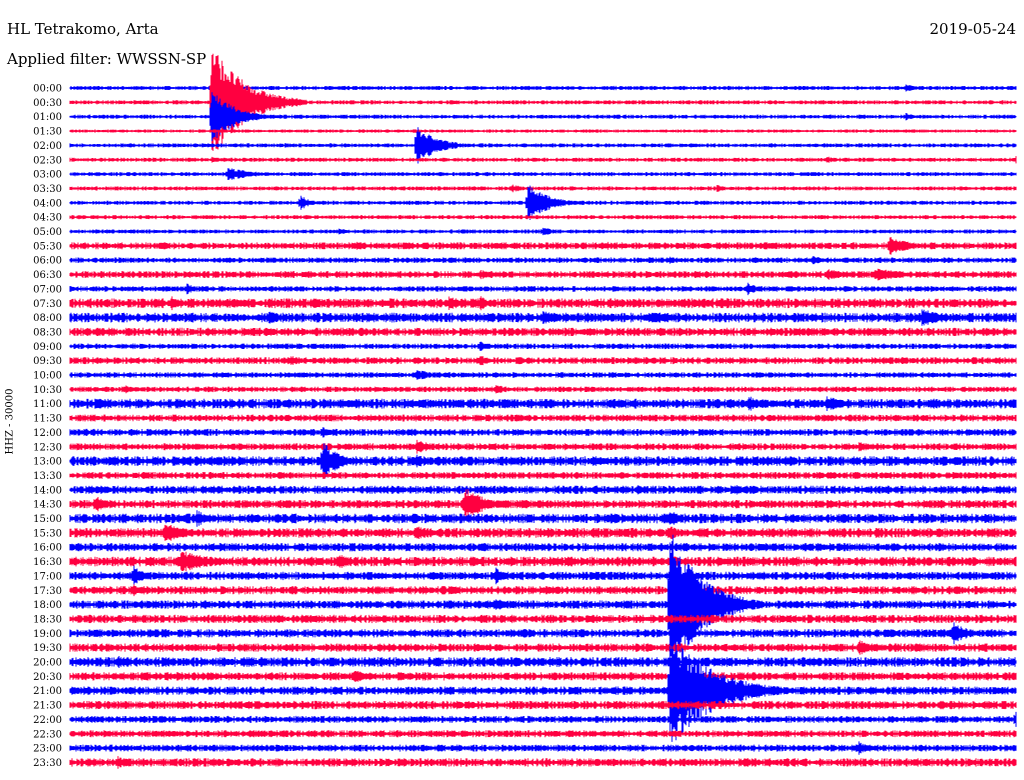 The image size is (1024, 780). What do you see at coordinates (47, 232) in the screenshot?
I see `tick-label: 05:00` at bounding box center [47, 232].